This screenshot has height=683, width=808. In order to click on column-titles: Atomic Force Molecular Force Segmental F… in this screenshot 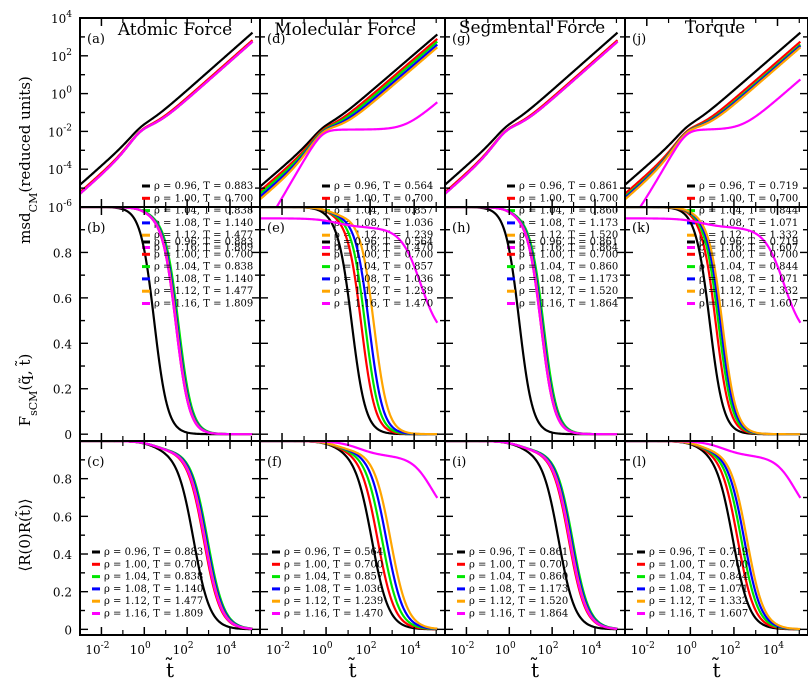, I will do `click(431, 29)`.